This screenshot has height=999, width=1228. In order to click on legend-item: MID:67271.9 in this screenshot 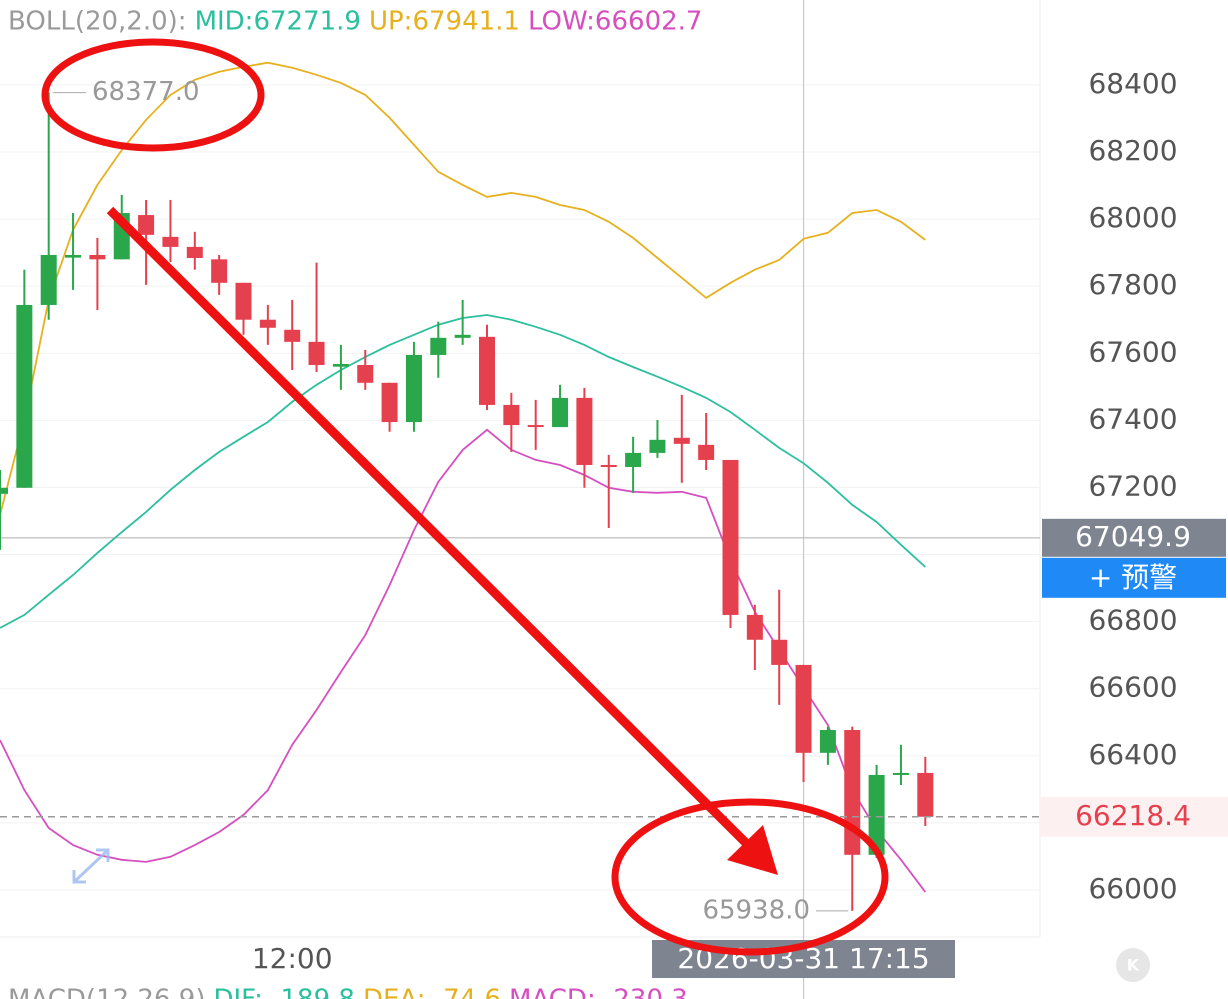, I will do `click(278, 22)`.